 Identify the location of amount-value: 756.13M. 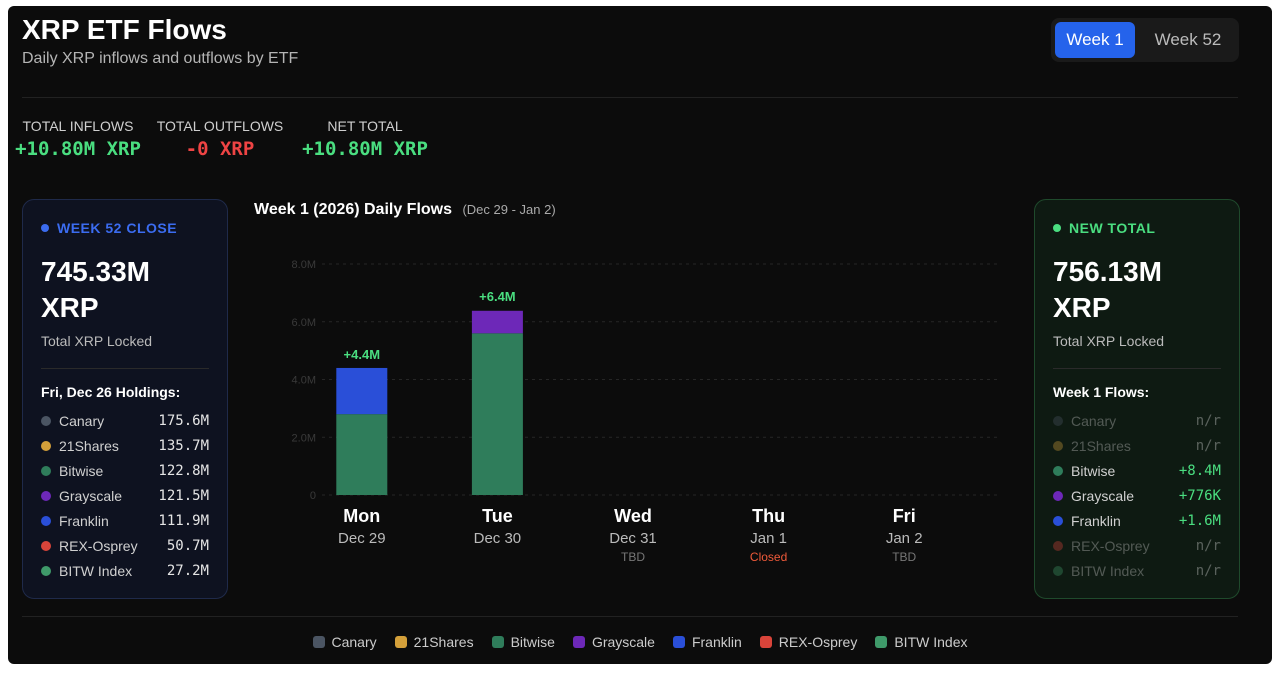
(1107, 271).